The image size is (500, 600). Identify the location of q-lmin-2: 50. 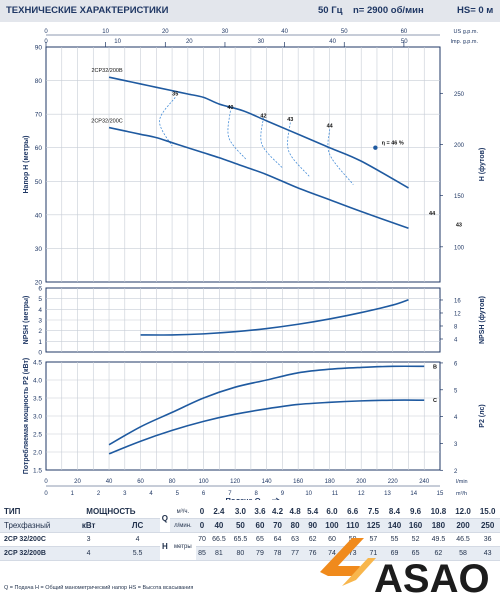
(240, 525).